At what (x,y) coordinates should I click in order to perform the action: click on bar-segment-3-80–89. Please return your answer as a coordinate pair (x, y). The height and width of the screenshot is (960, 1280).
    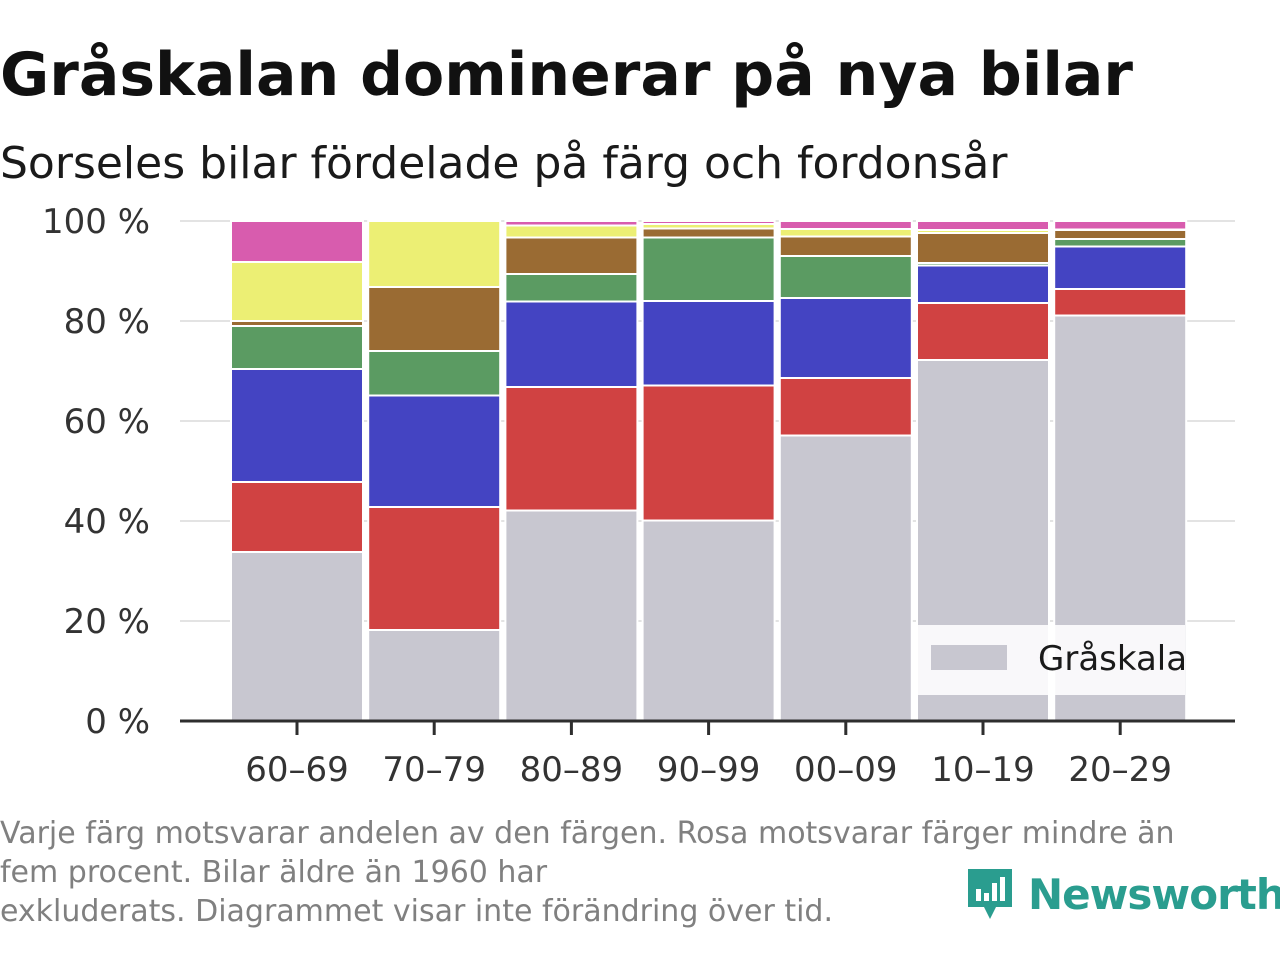
    Looking at the image, I should click on (571, 344).